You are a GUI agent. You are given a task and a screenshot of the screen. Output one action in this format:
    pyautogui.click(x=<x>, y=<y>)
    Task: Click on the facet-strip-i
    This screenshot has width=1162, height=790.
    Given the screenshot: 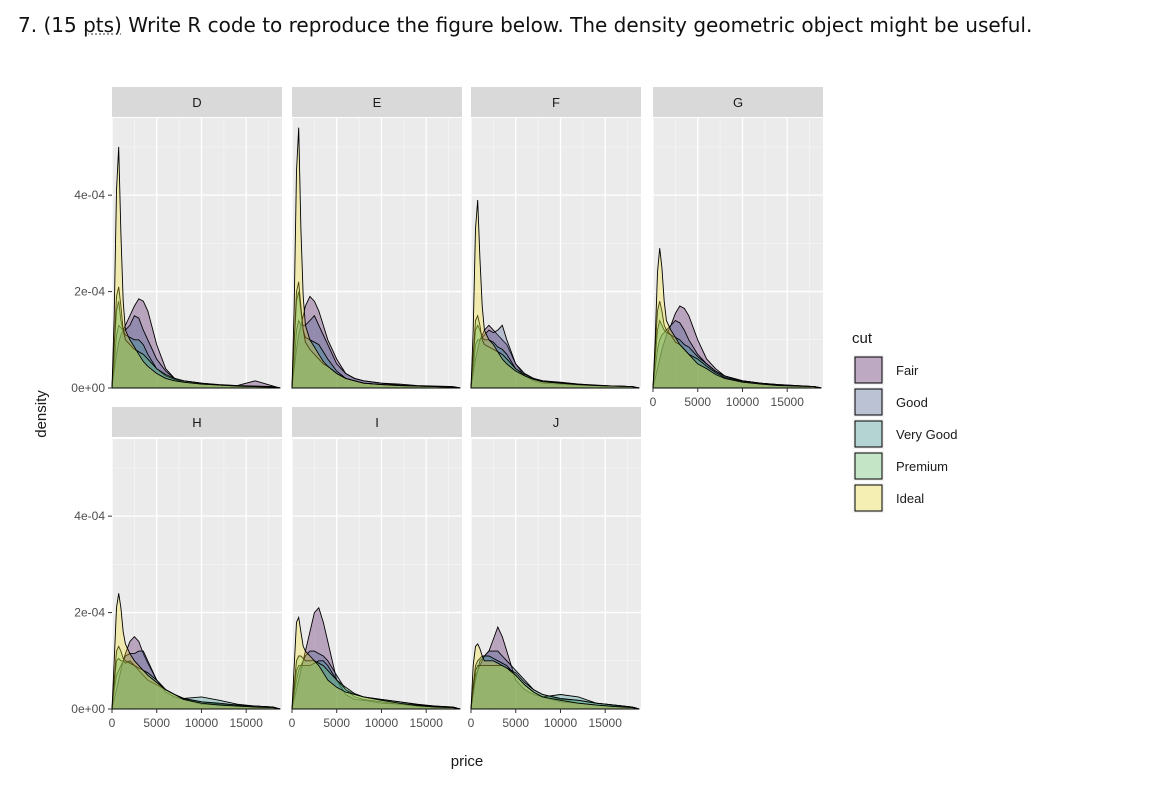 What is the action you would take?
    pyautogui.click(x=377, y=422)
    